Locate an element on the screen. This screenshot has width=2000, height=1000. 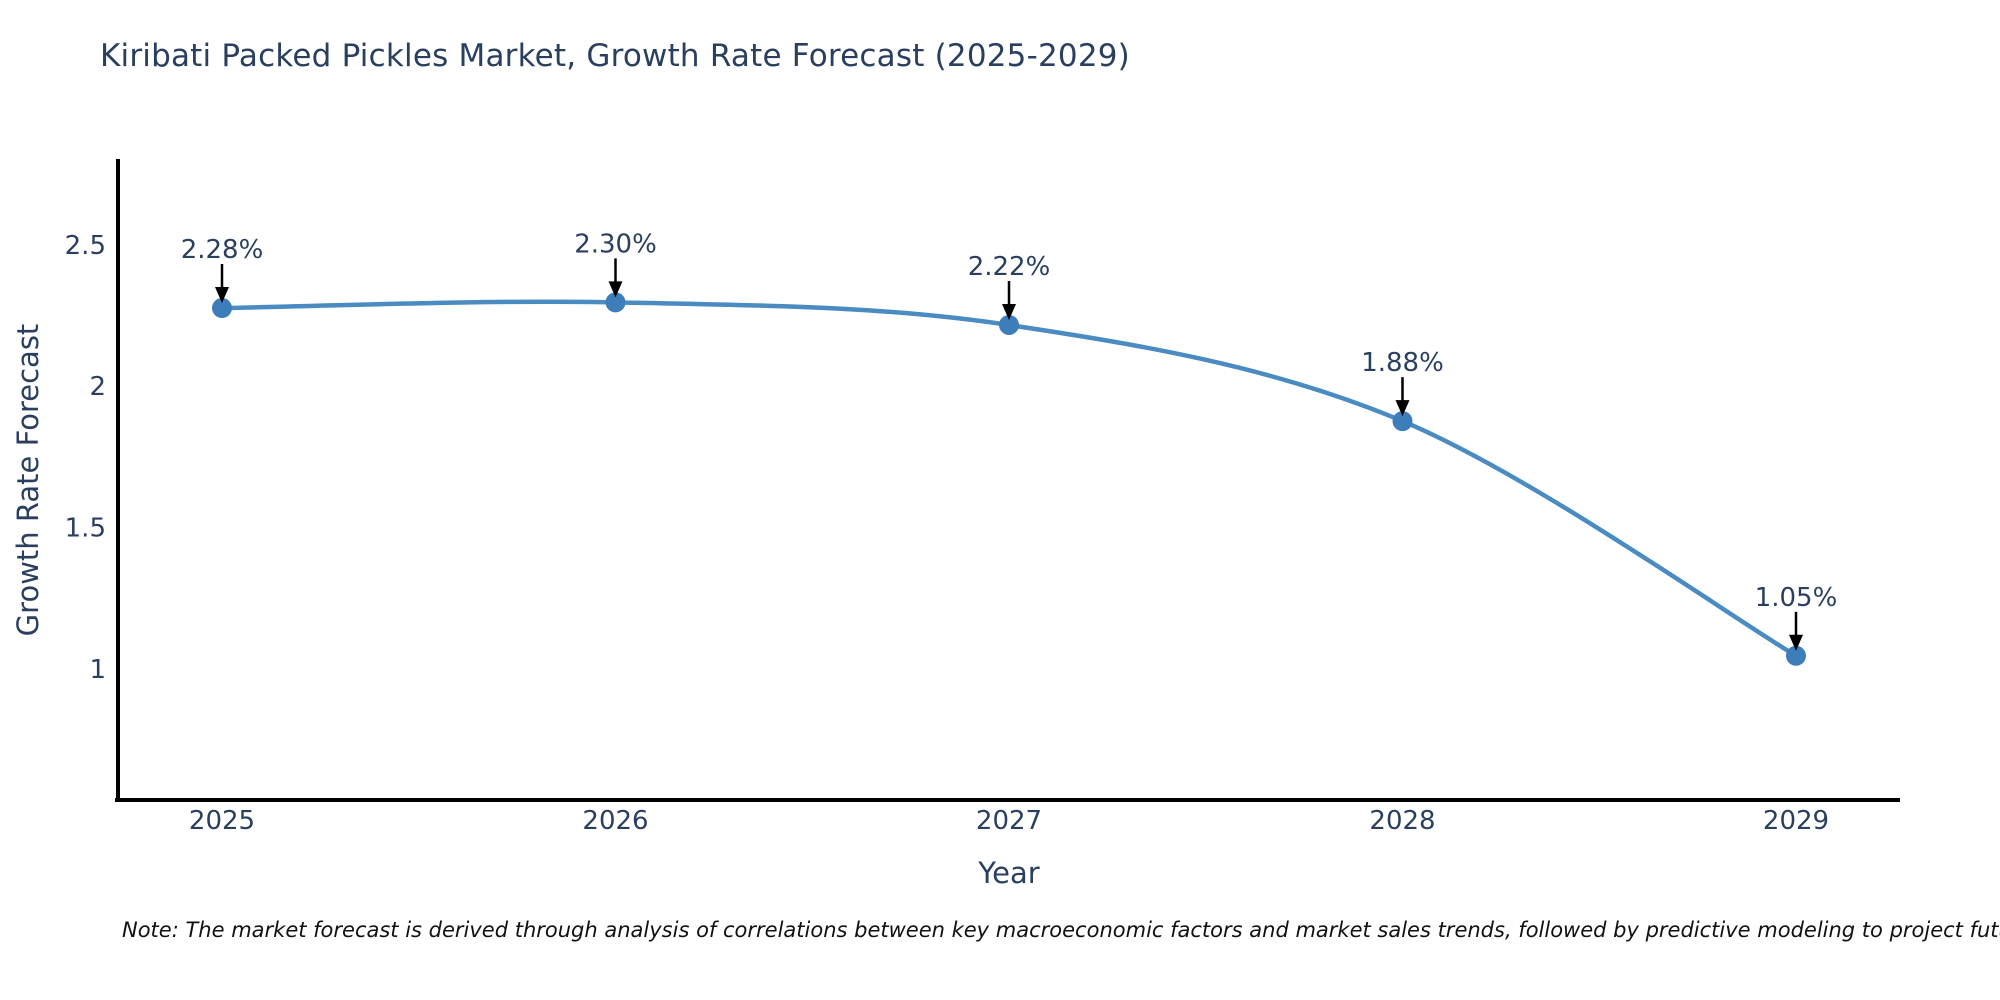
y-tick-label: 2 is located at coordinates (97, 387).